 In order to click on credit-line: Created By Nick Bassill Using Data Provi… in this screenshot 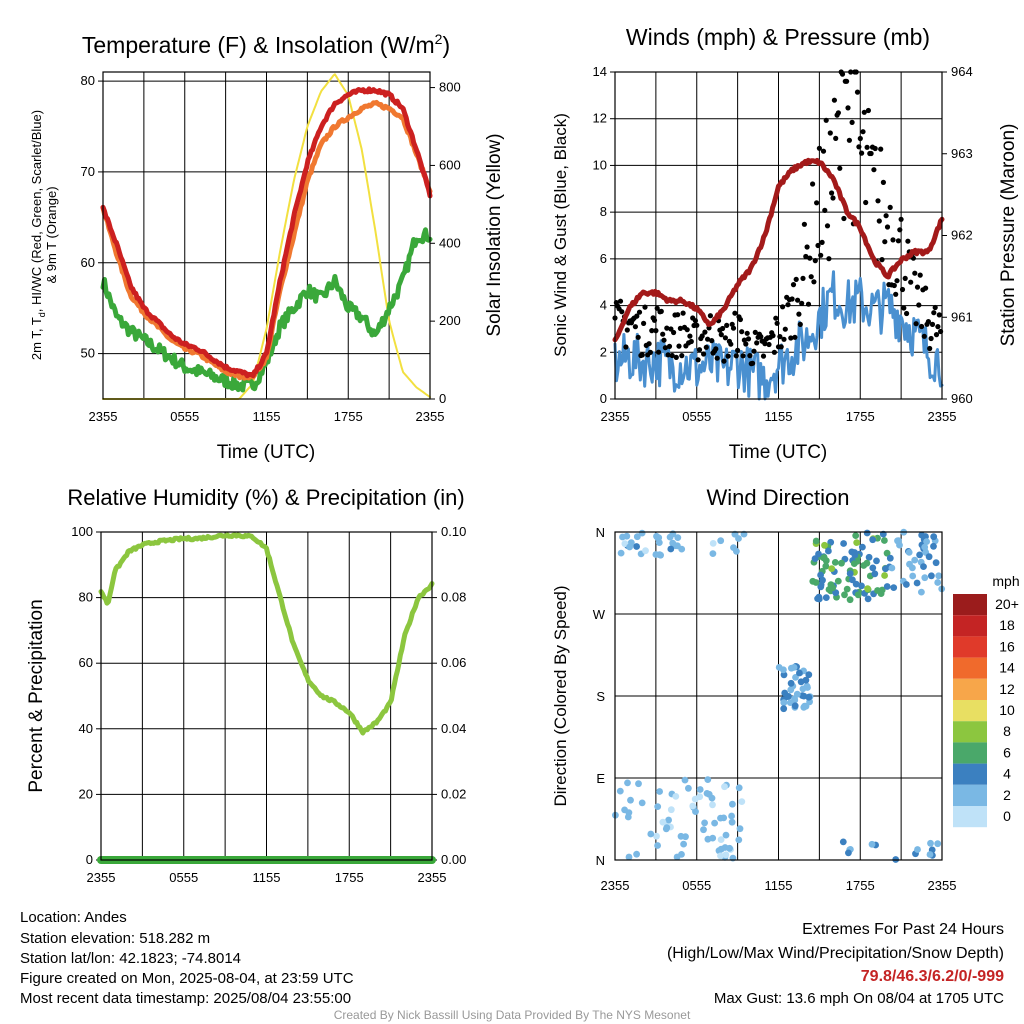, I will do `click(512, 1015)`.